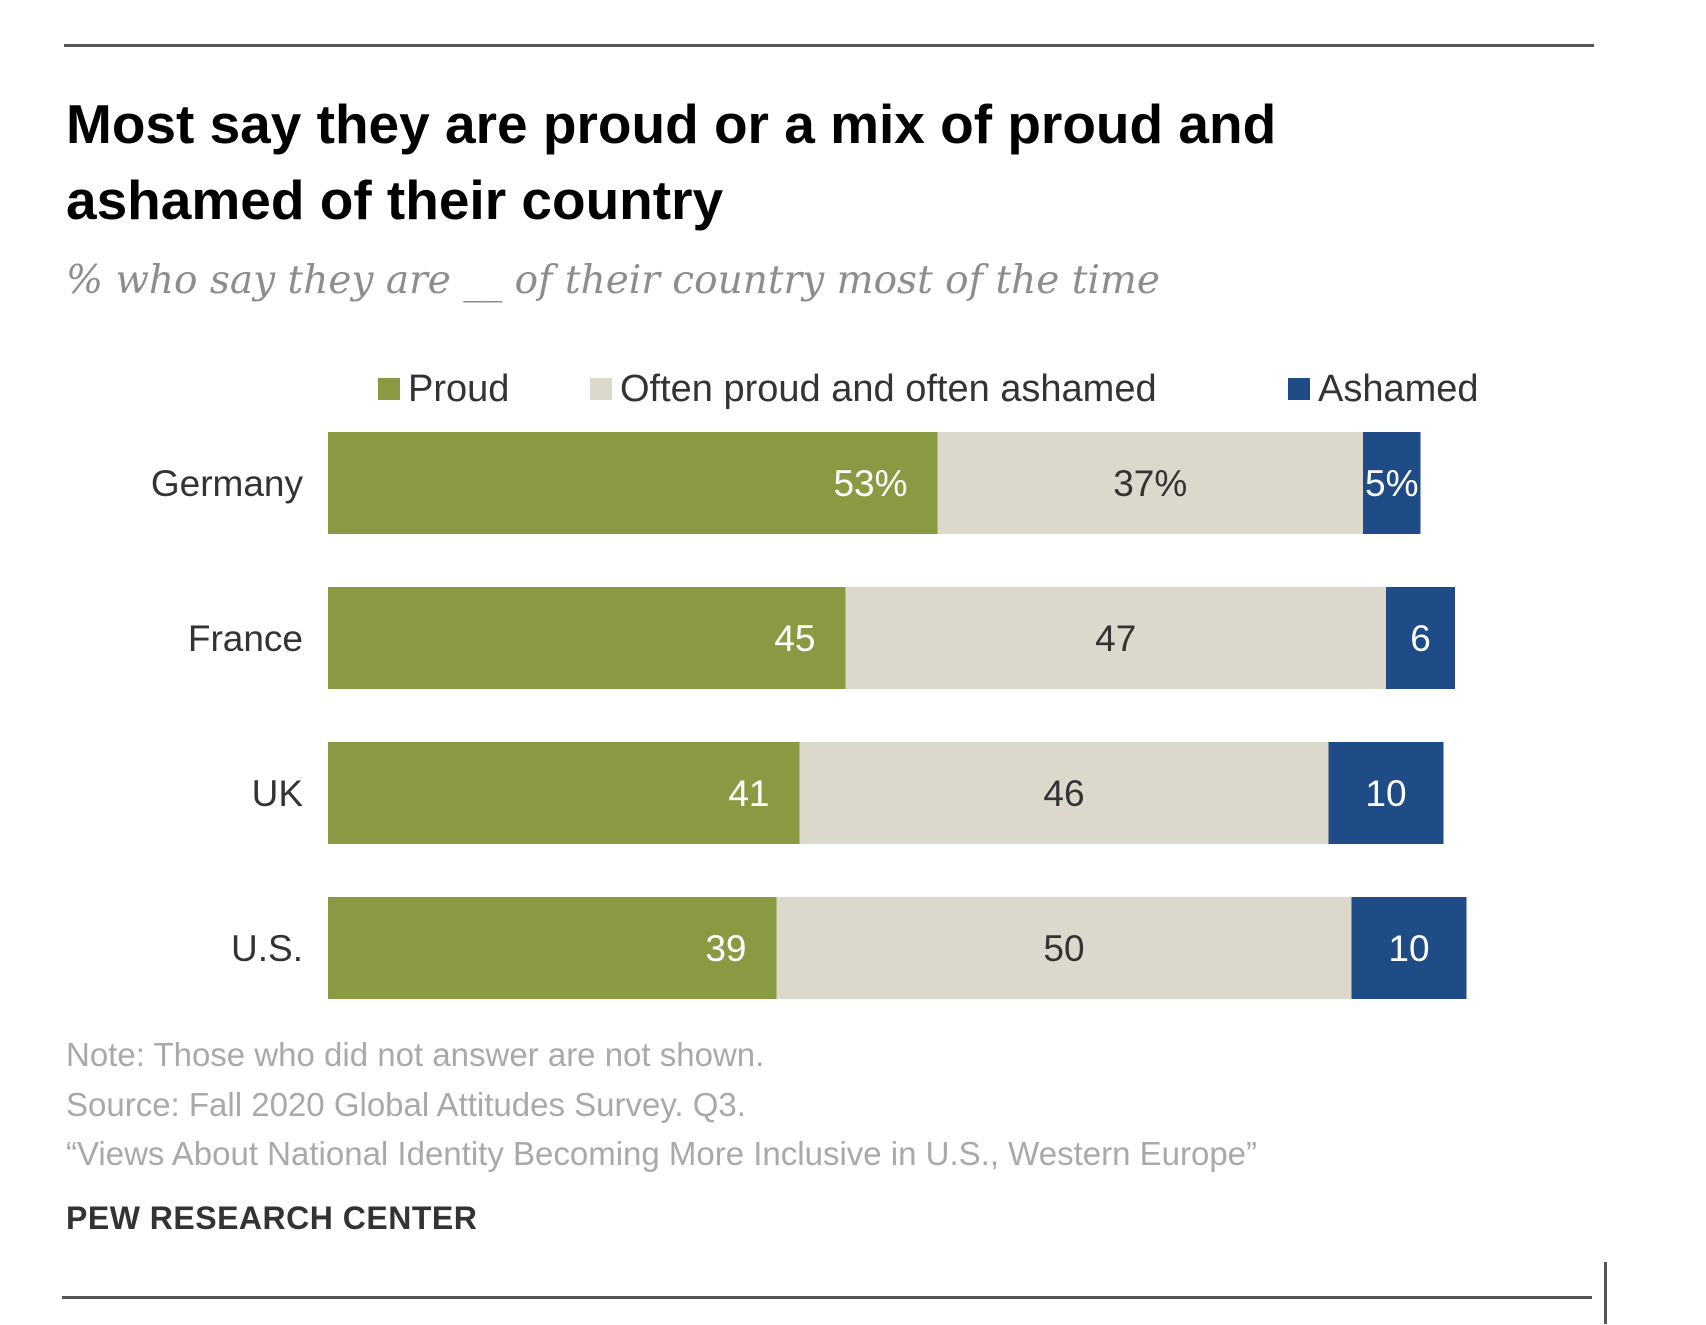  Describe the element at coordinates (870, 483) in the screenshot. I see `data-label-proud-germany: 53%` at that location.